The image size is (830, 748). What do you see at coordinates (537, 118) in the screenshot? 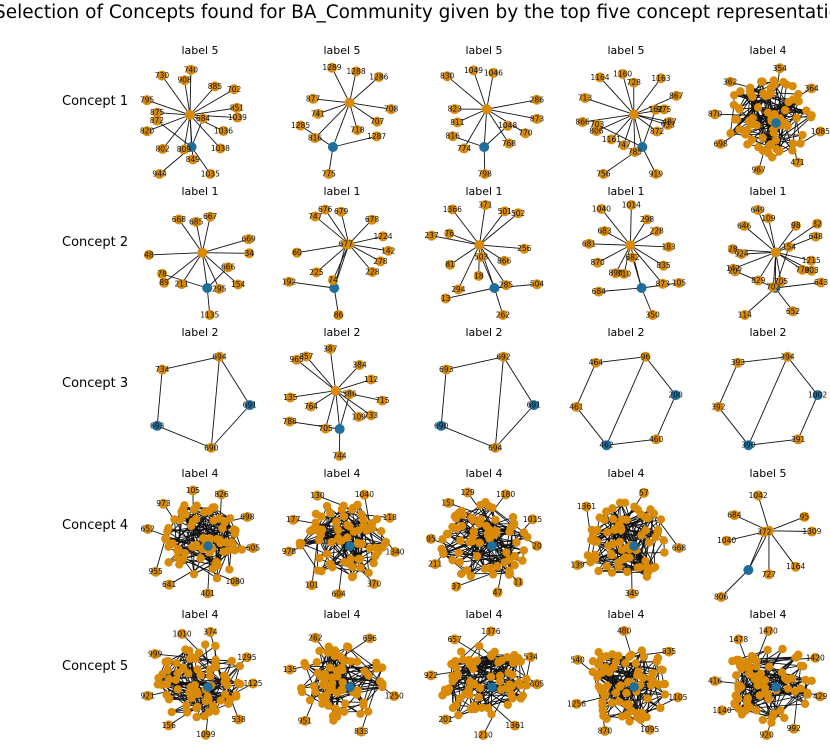
I see `node-label: 873` at bounding box center [537, 118].